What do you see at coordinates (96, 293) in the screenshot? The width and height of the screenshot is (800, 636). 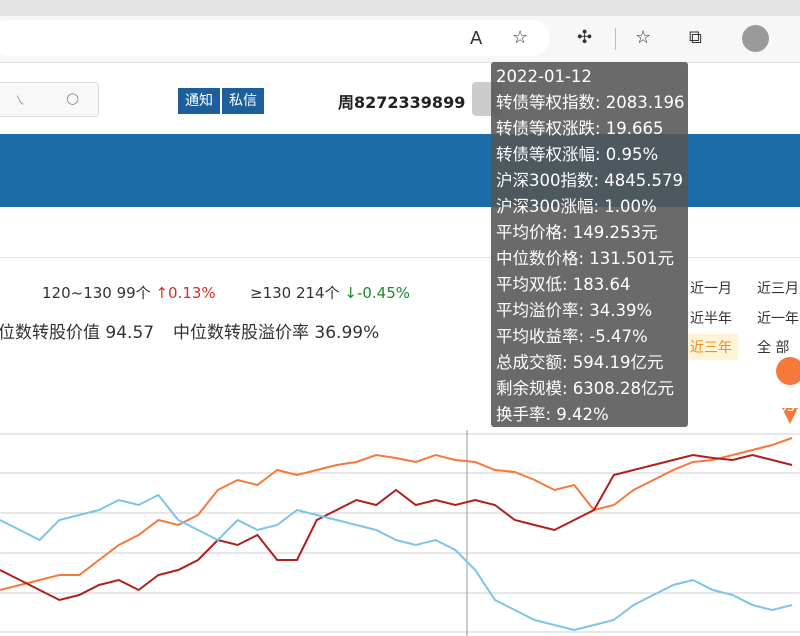 I see `stat-text: 120~130 99个` at bounding box center [96, 293].